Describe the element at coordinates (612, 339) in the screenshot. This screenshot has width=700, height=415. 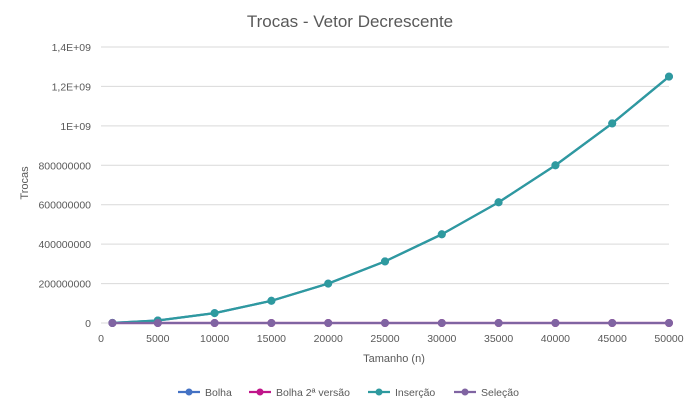
I see `x-tick-label: 45000` at that location.